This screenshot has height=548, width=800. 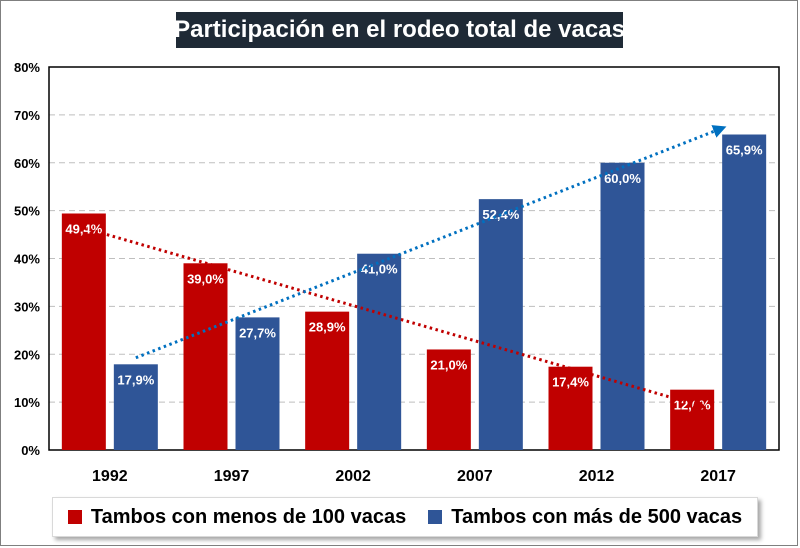 What do you see at coordinates (248, 516) in the screenshot?
I see `legend-label-under-100: Tambos con menos de 100 vacas` at bounding box center [248, 516].